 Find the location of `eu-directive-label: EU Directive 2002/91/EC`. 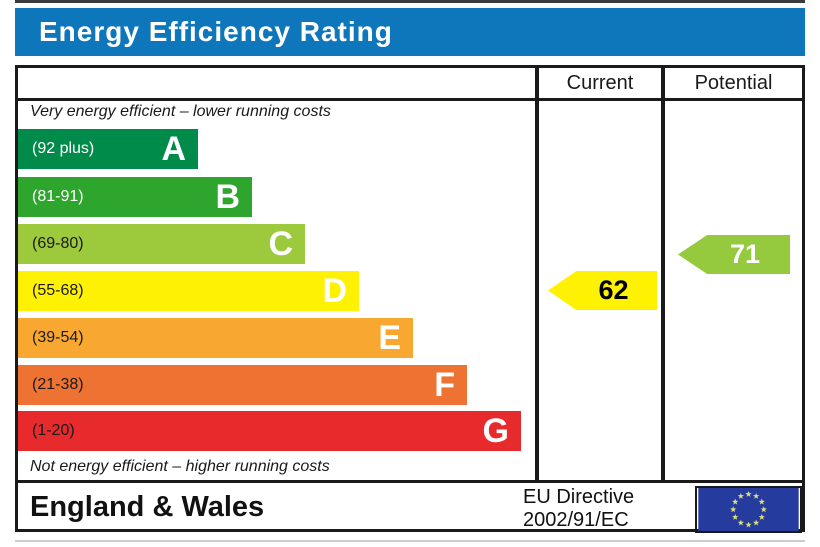

eu-directive-label: EU Directive 2002/91/EC is located at coordinates (578, 509).